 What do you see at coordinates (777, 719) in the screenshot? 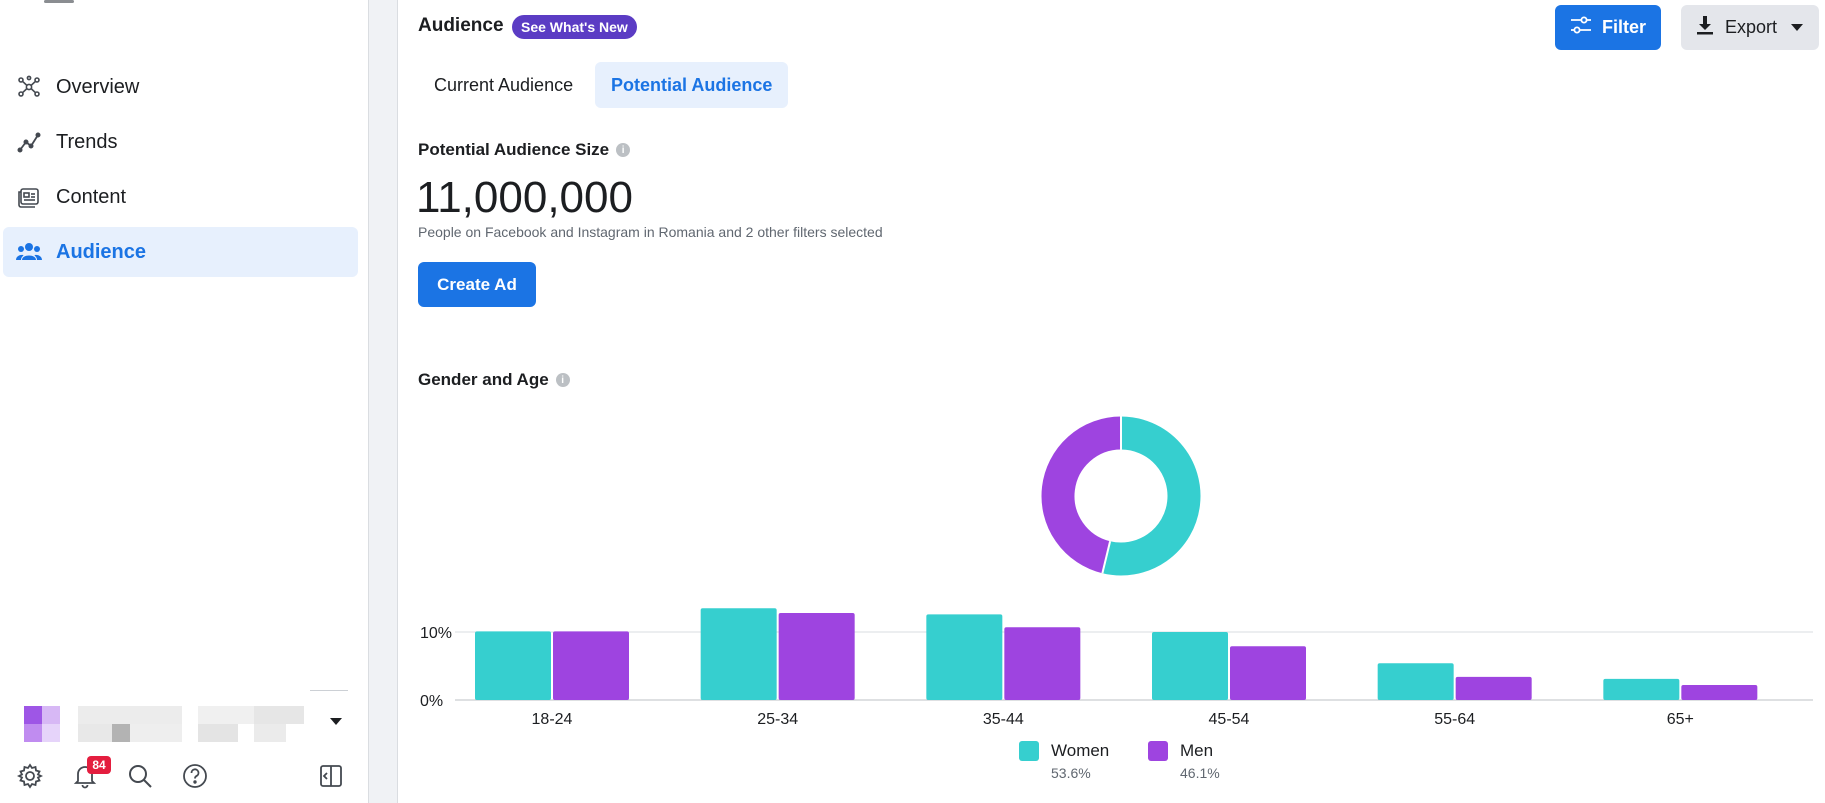
I see `x-tick-label: 25-34` at bounding box center [777, 719].